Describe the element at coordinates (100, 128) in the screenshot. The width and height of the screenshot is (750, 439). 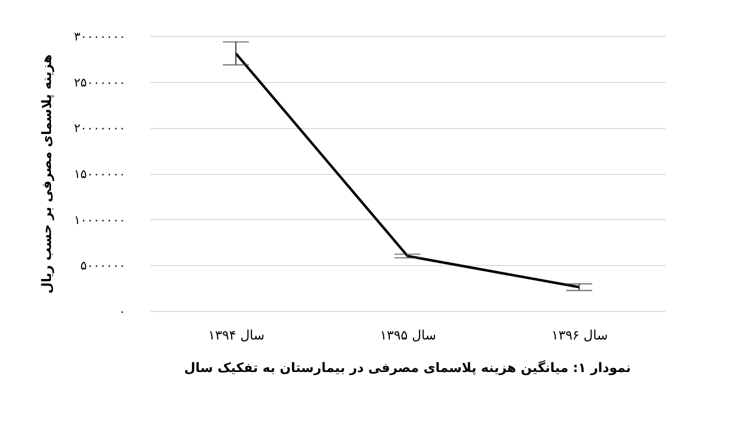
I see `y-tick-label: ۲۰۰۰۰۰۰۰` at that location.